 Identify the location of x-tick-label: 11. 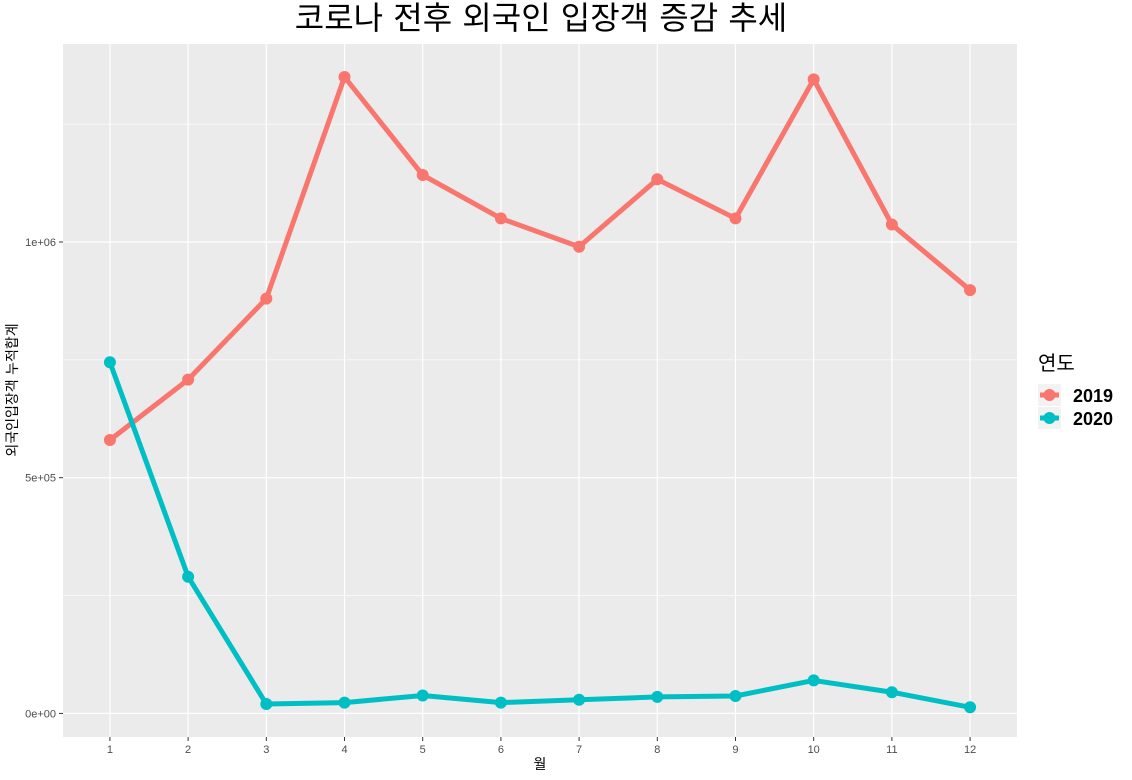
(891, 750).